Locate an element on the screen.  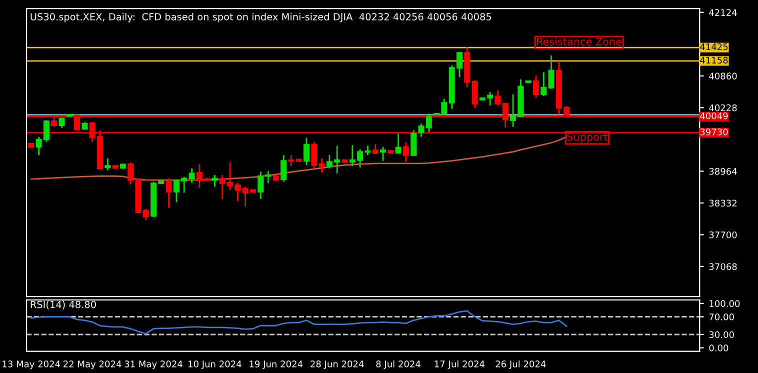
y-tick-label: 37068 is located at coordinates (723, 266).